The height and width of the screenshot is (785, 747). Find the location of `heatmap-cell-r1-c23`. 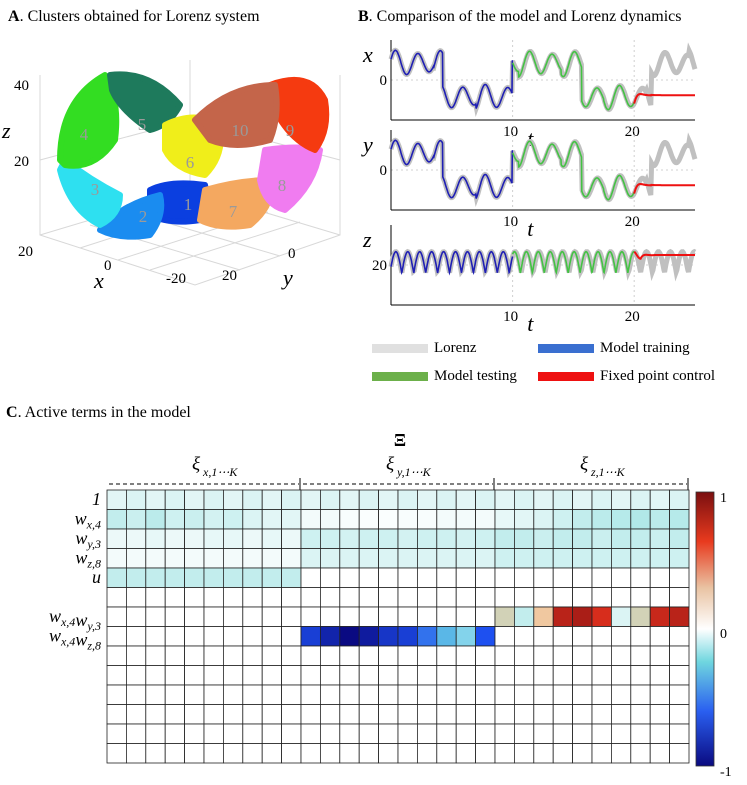

heatmap-cell-r1-c23 is located at coordinates (563, 519).